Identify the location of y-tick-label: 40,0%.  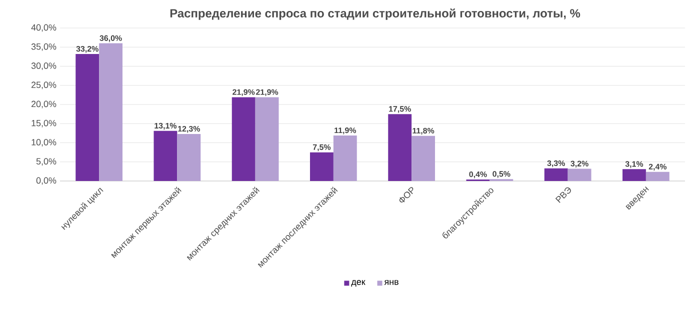
(43, 28).